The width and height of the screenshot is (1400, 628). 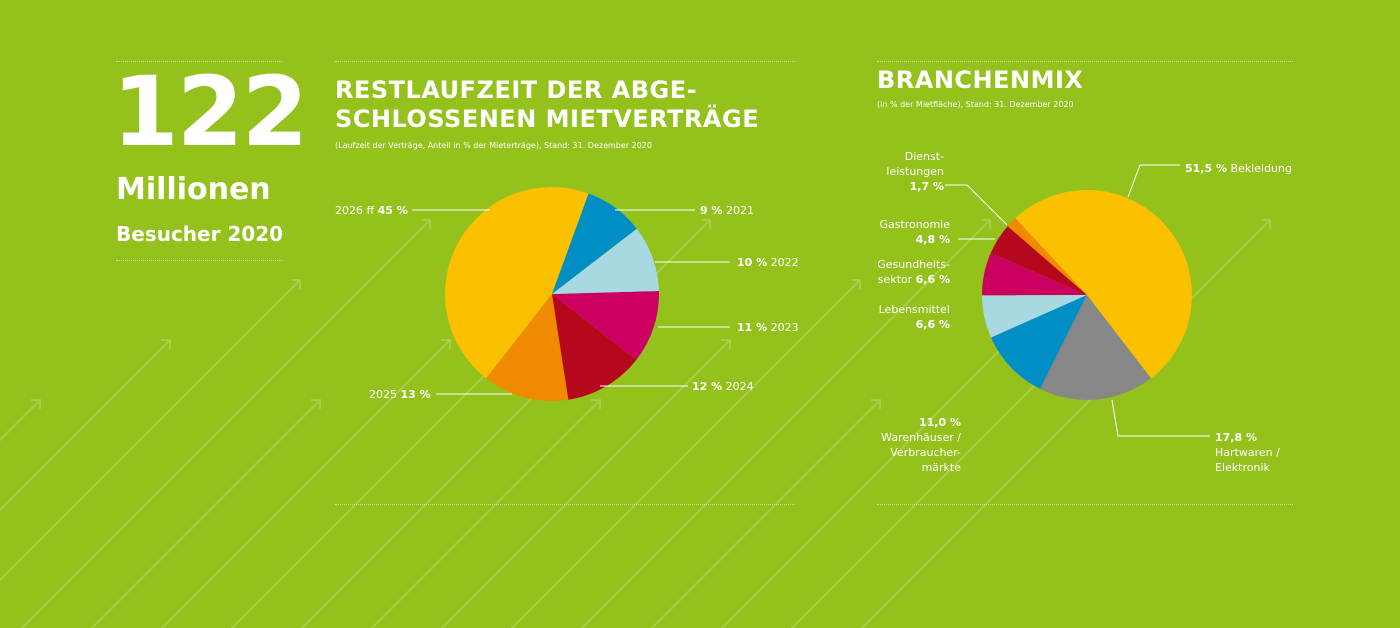 I want to click on title-line: SCHLOSSENEN MIETVERTRÄGE, so click(x=547, y=119).